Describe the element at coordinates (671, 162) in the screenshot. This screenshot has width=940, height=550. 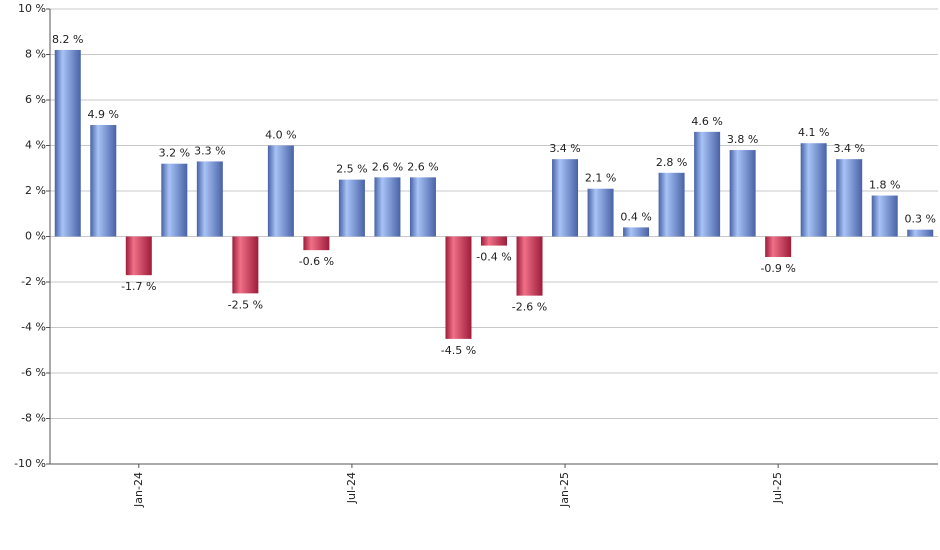
I see `value-label: 2.8 %` at that location.